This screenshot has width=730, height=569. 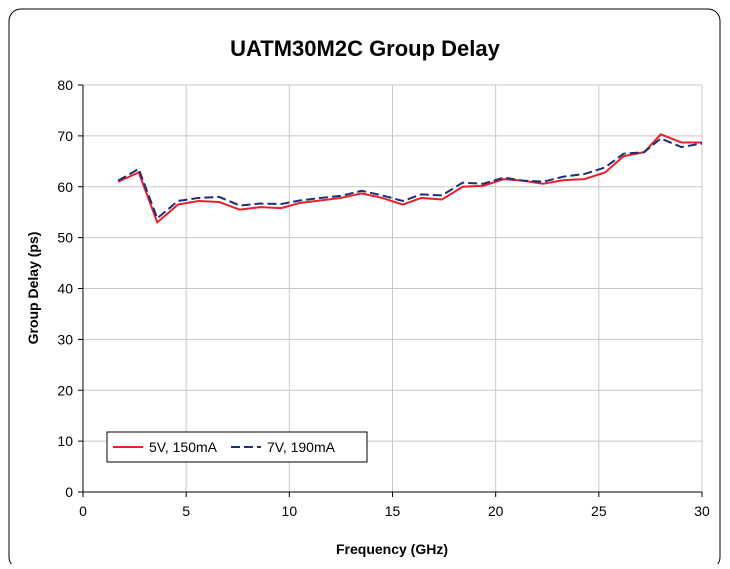 I want to click on y-tick-label: 40, so click(x=65, y=289).